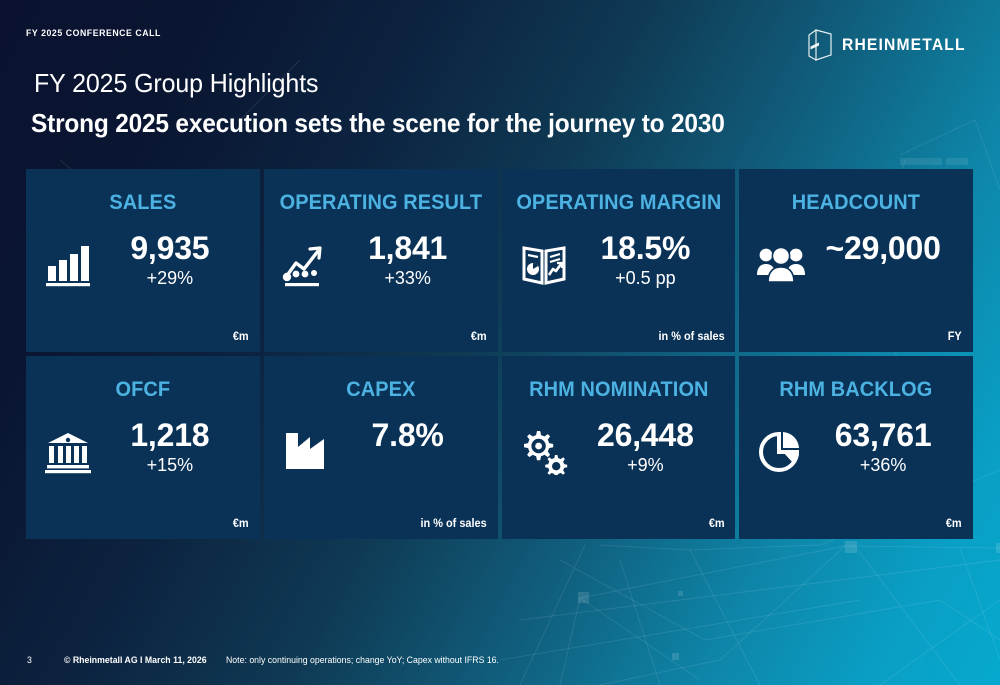  I want to click on kpi-body: 63,761 +36%, so click(856, 449).